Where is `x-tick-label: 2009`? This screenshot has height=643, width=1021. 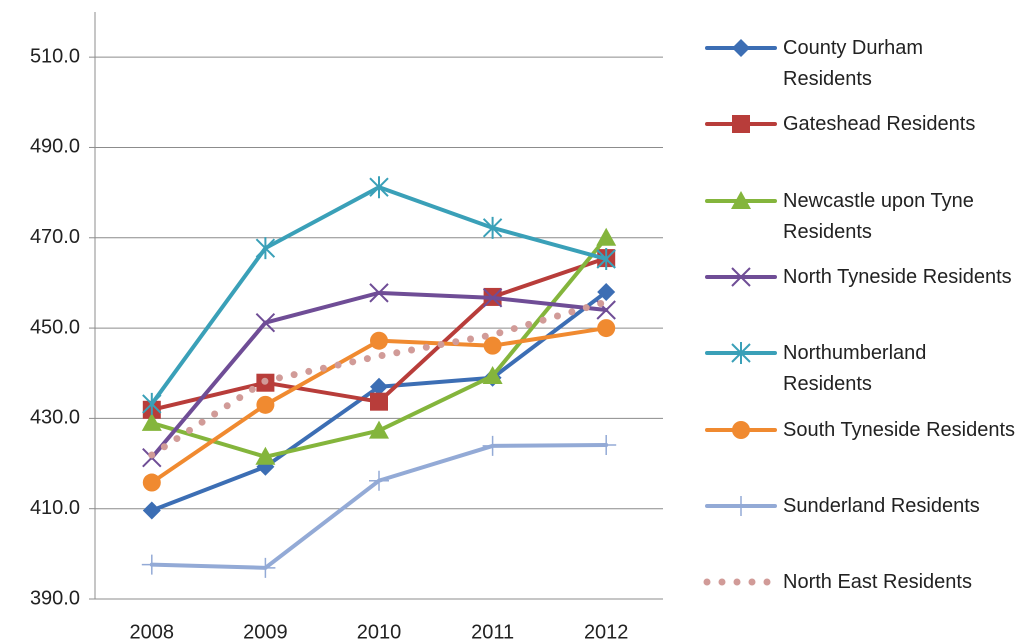 x-tick-label: 2009 is located at coordinates (265, 632).